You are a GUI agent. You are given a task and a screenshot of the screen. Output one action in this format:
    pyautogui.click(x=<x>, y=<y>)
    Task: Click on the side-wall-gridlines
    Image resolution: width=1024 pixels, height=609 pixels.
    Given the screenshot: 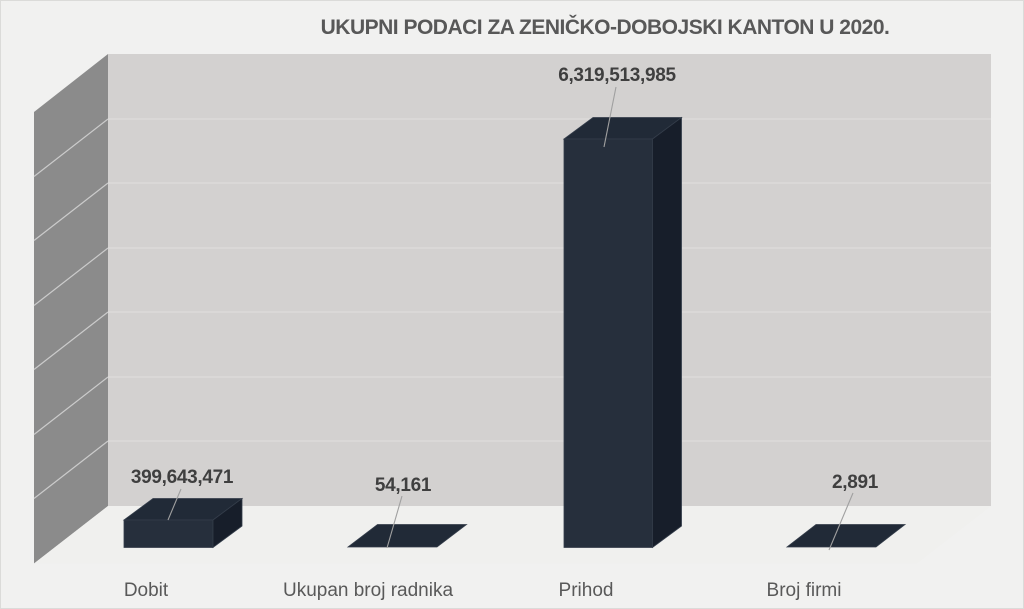 What is the action you would take?
    pyautogui.click(x=71, y=308)
    